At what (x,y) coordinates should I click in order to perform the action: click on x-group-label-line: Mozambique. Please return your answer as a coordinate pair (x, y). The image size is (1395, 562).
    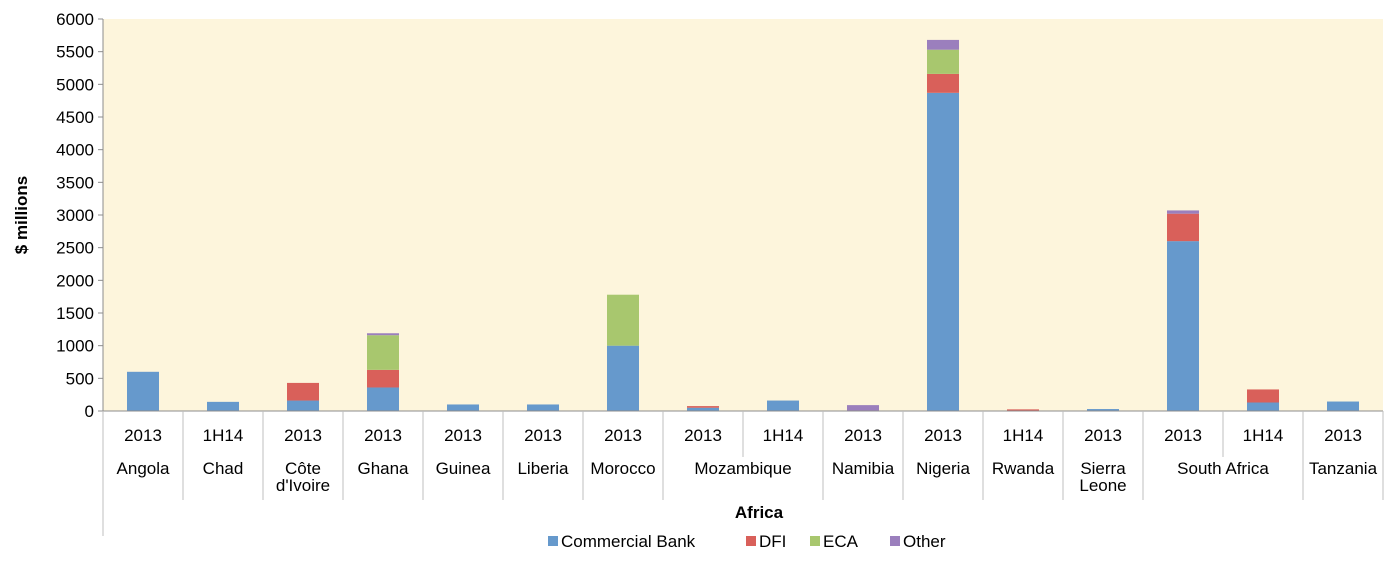
    Looking at the image, I should click on (742, 468).